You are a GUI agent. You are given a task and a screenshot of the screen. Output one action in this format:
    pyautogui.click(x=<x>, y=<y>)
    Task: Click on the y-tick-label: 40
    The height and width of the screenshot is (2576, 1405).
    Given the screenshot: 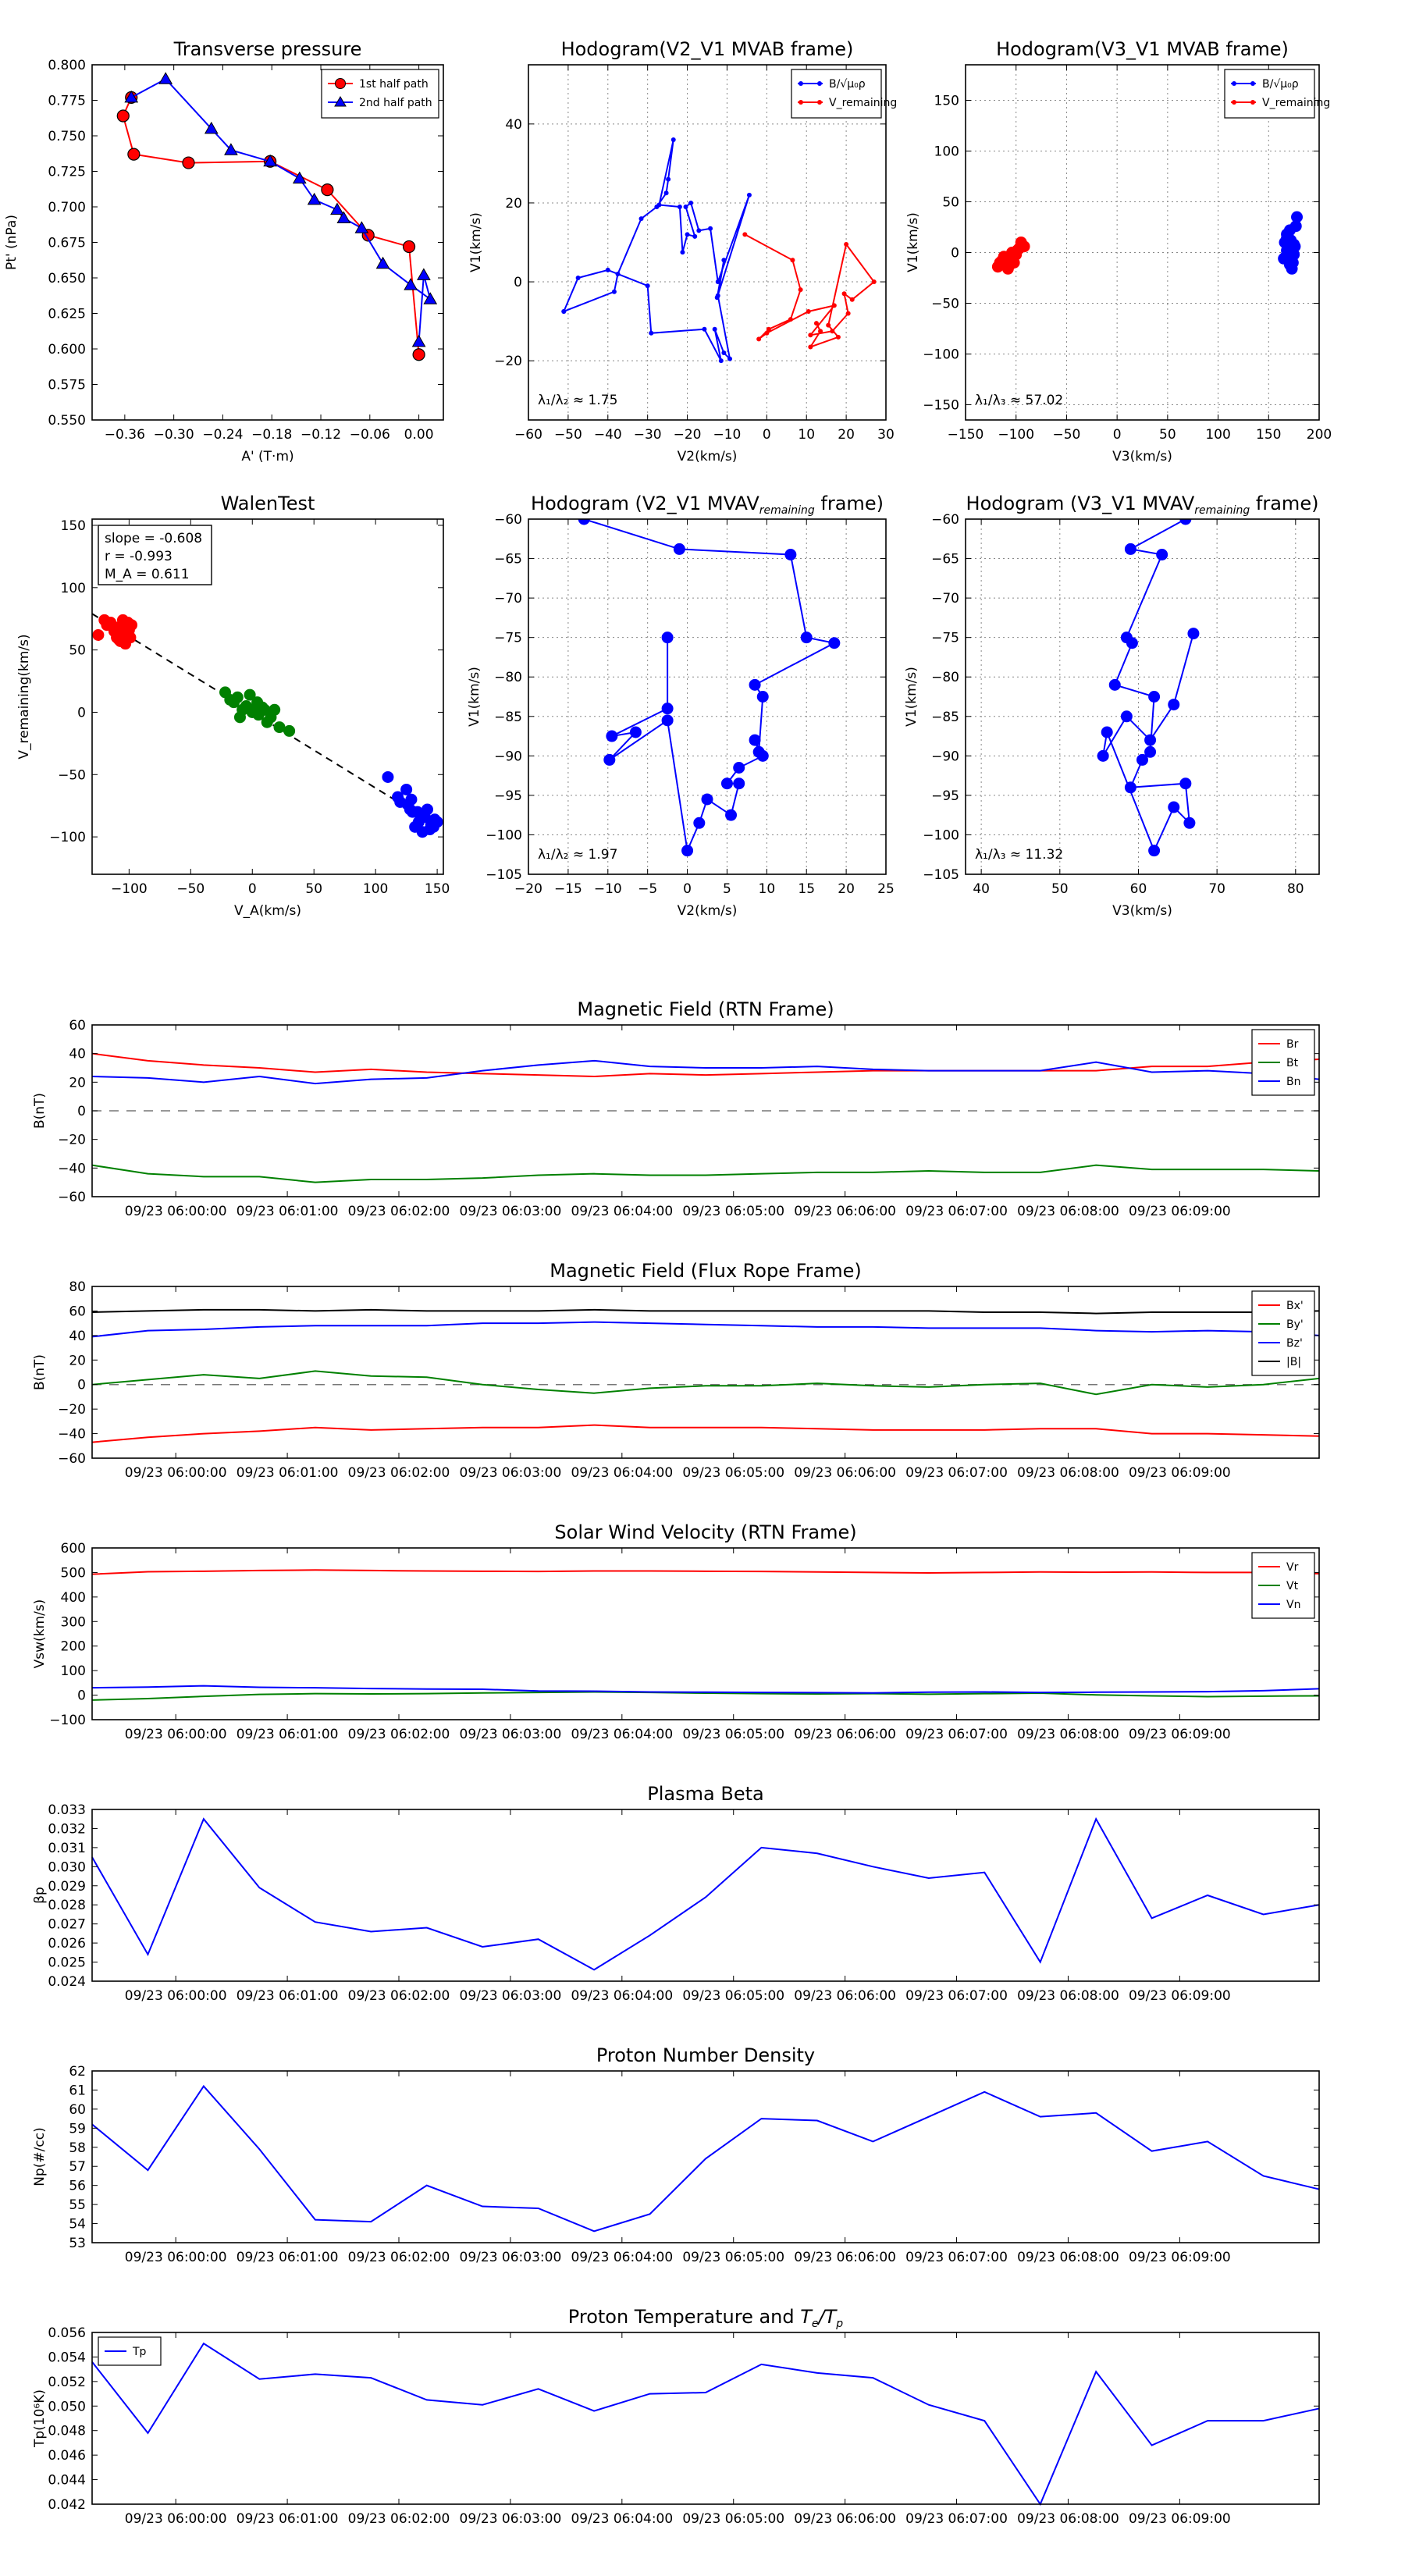 What is the action you would take?
    pyautogui.click(x=77, y=1054)
    